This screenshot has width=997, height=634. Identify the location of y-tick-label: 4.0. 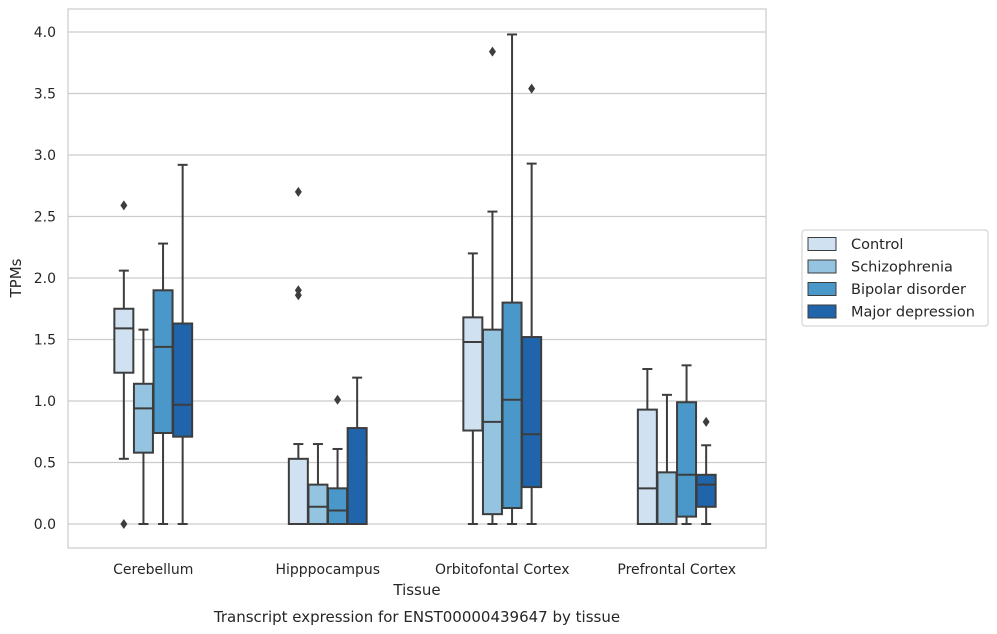
(45, 33).